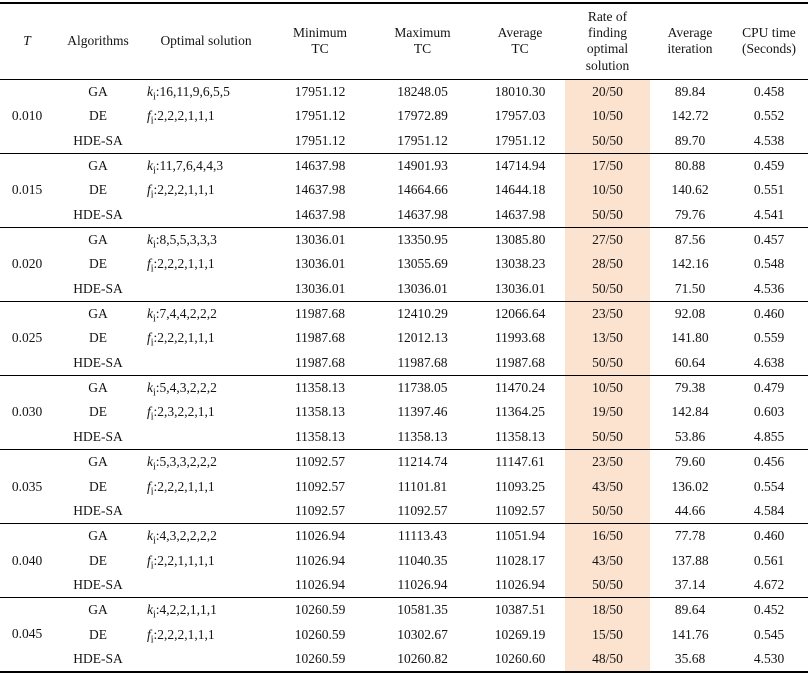 This screenshot has height=673, width=808. What do you see at coordinates (320, 584) in the screenshot?
I see `cell-min-tc: 11026.94` at bounding box center [320, 584].